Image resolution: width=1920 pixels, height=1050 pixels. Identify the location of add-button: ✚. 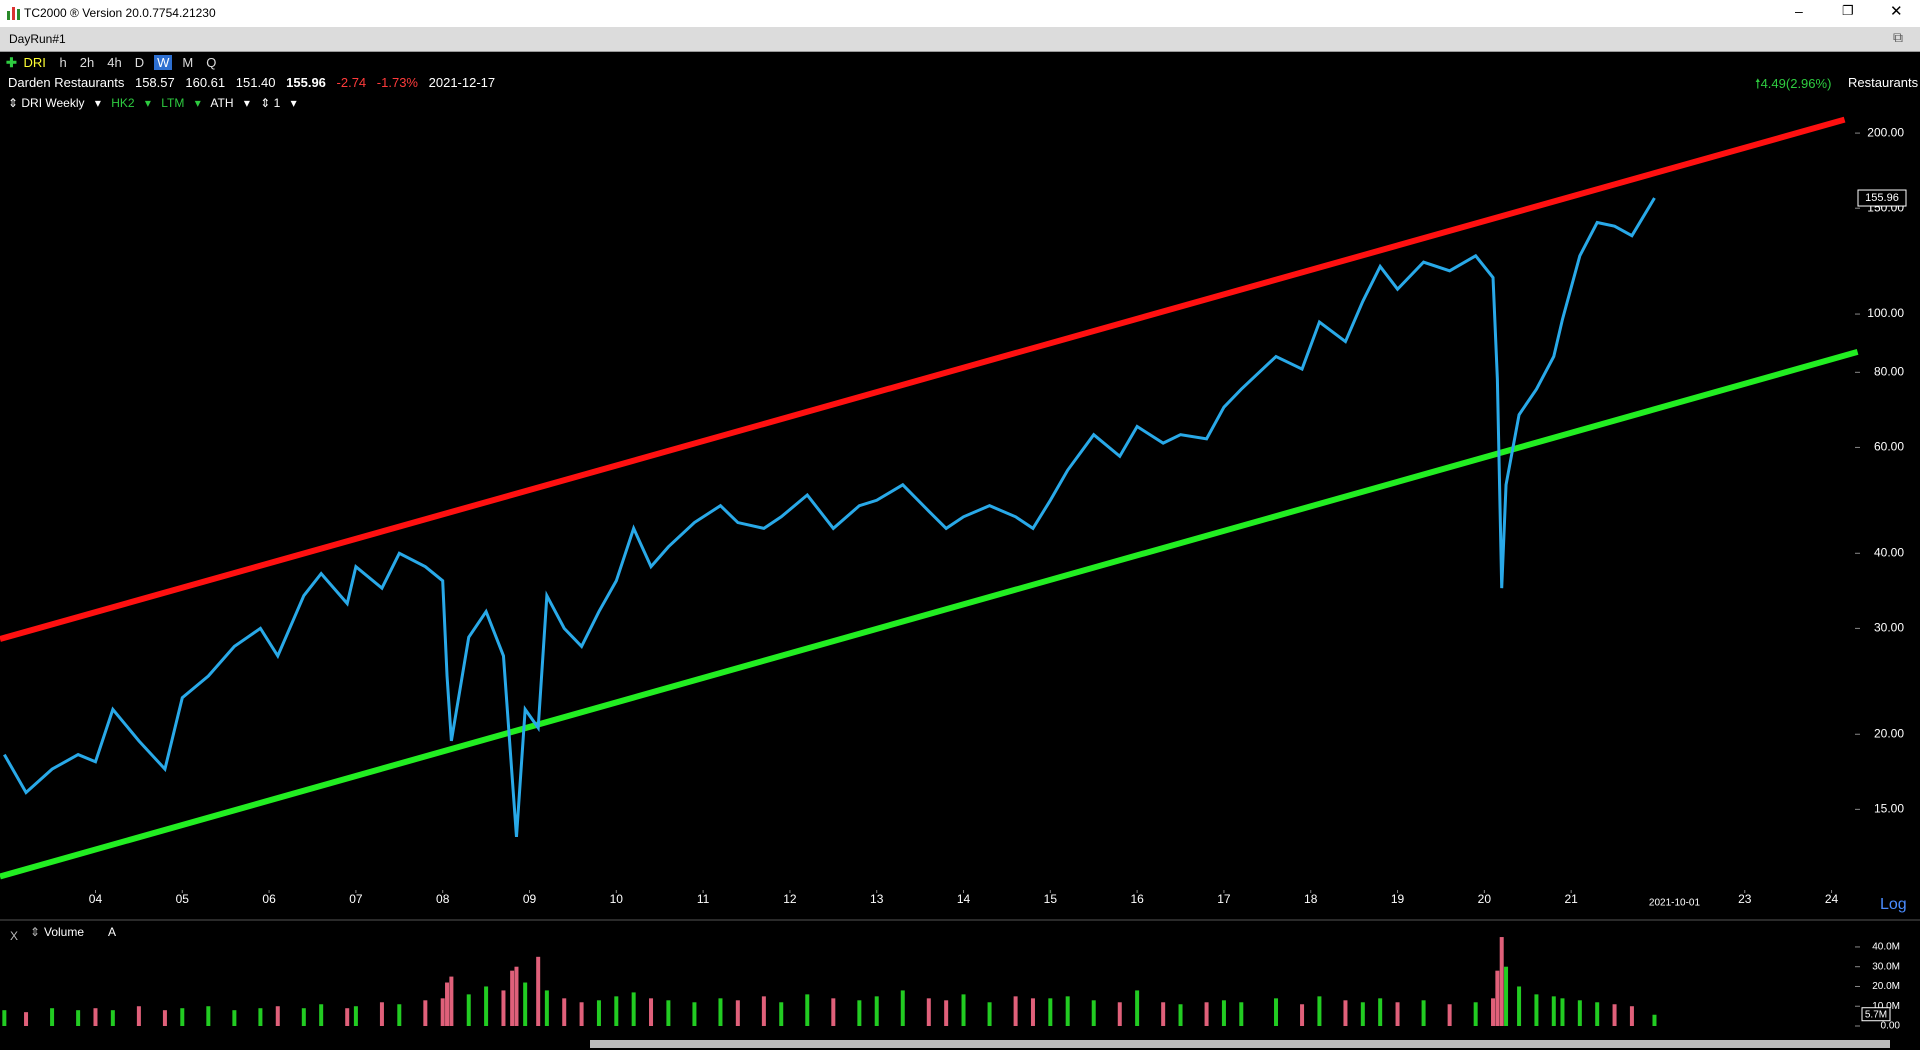
(11, 62).